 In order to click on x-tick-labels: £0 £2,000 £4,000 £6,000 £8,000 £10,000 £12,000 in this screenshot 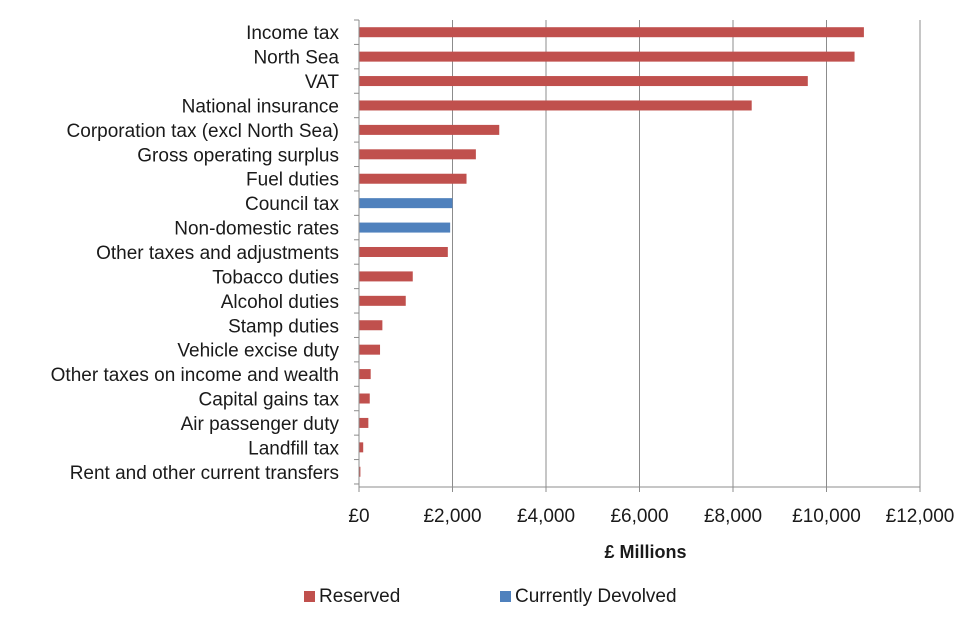, I will do `click(651, 516)`.